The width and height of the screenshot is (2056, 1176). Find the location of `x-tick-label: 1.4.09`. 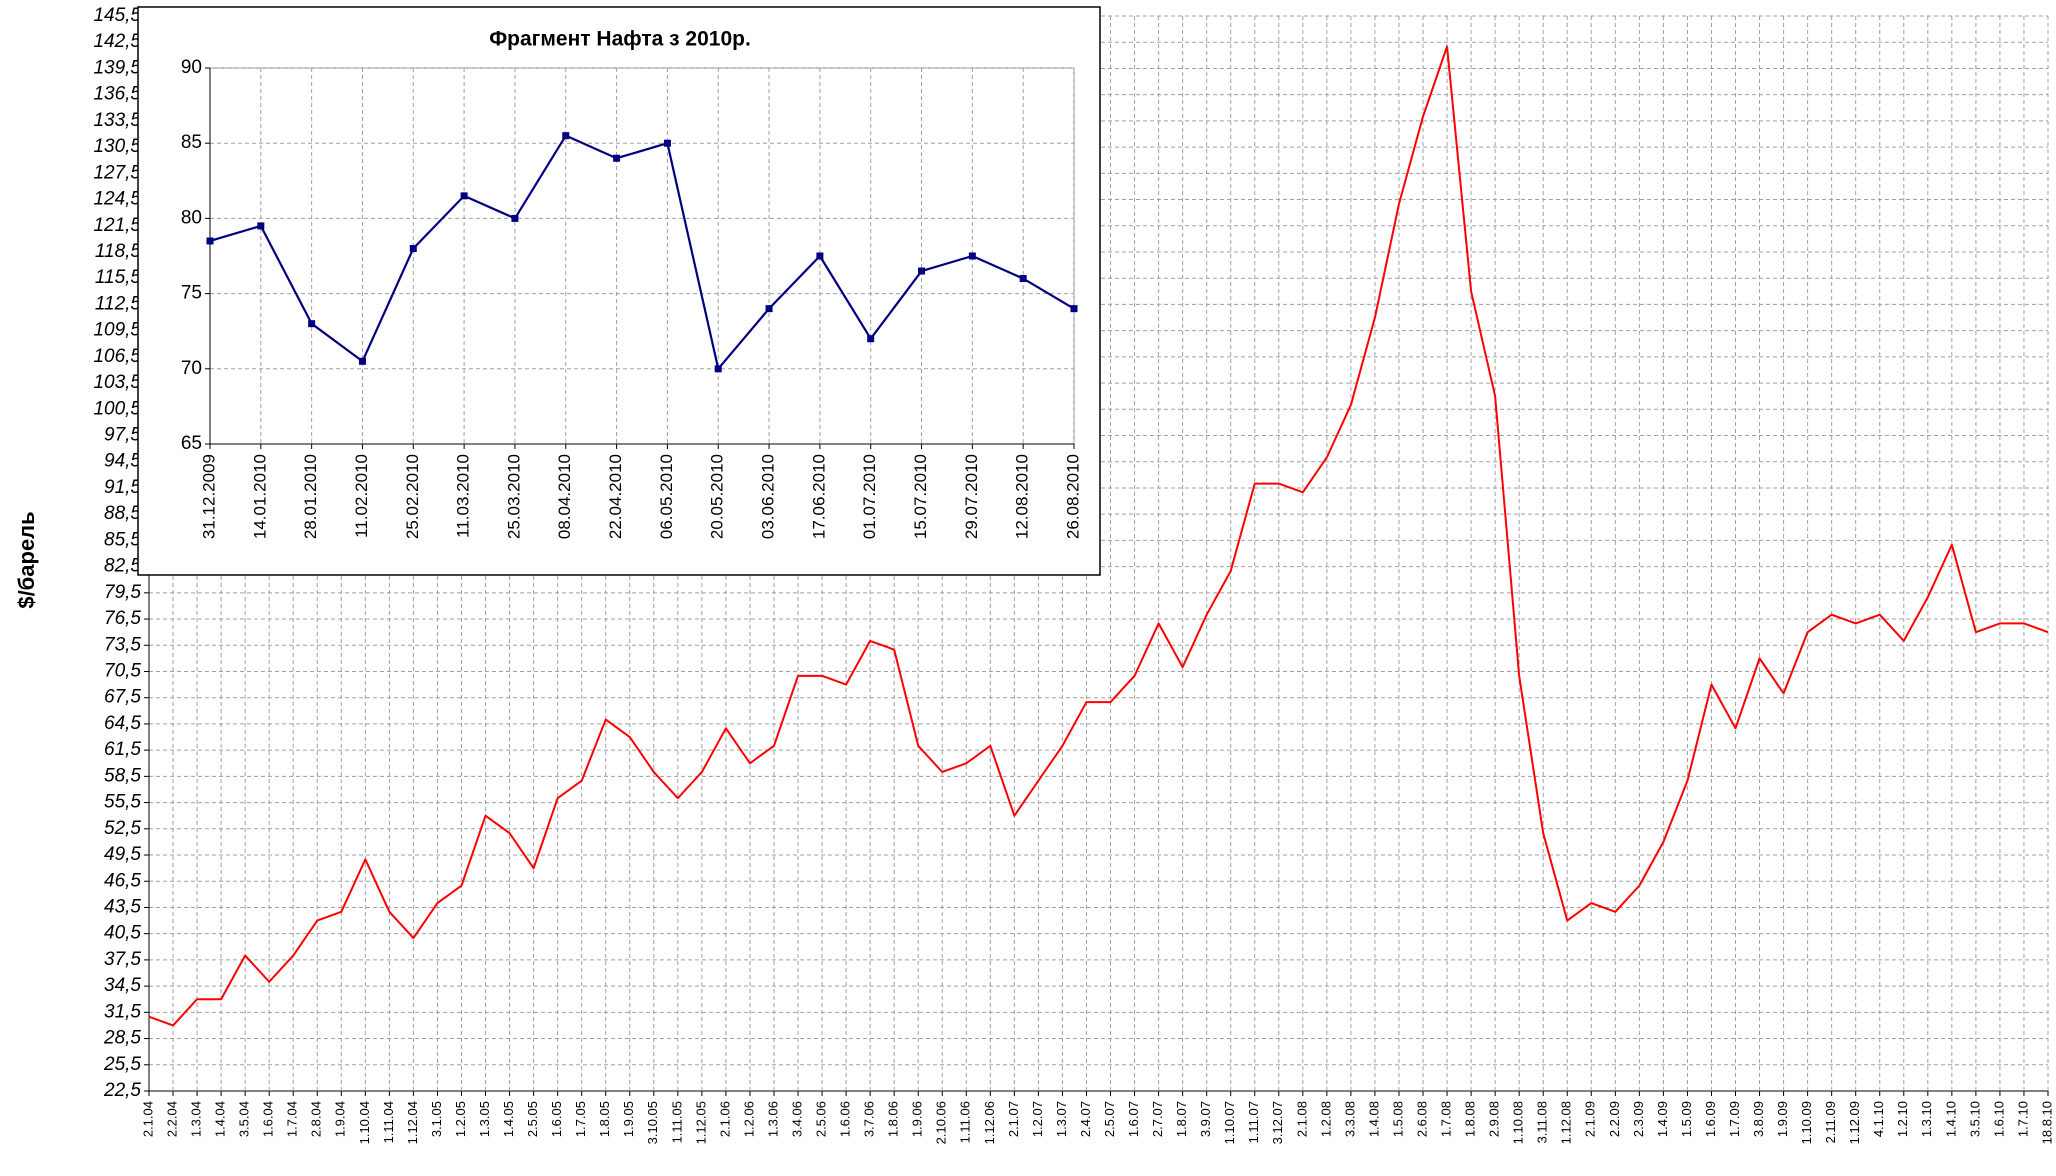

x-tick-label: 1.4.09 is located at coordinates (1662, 1119).